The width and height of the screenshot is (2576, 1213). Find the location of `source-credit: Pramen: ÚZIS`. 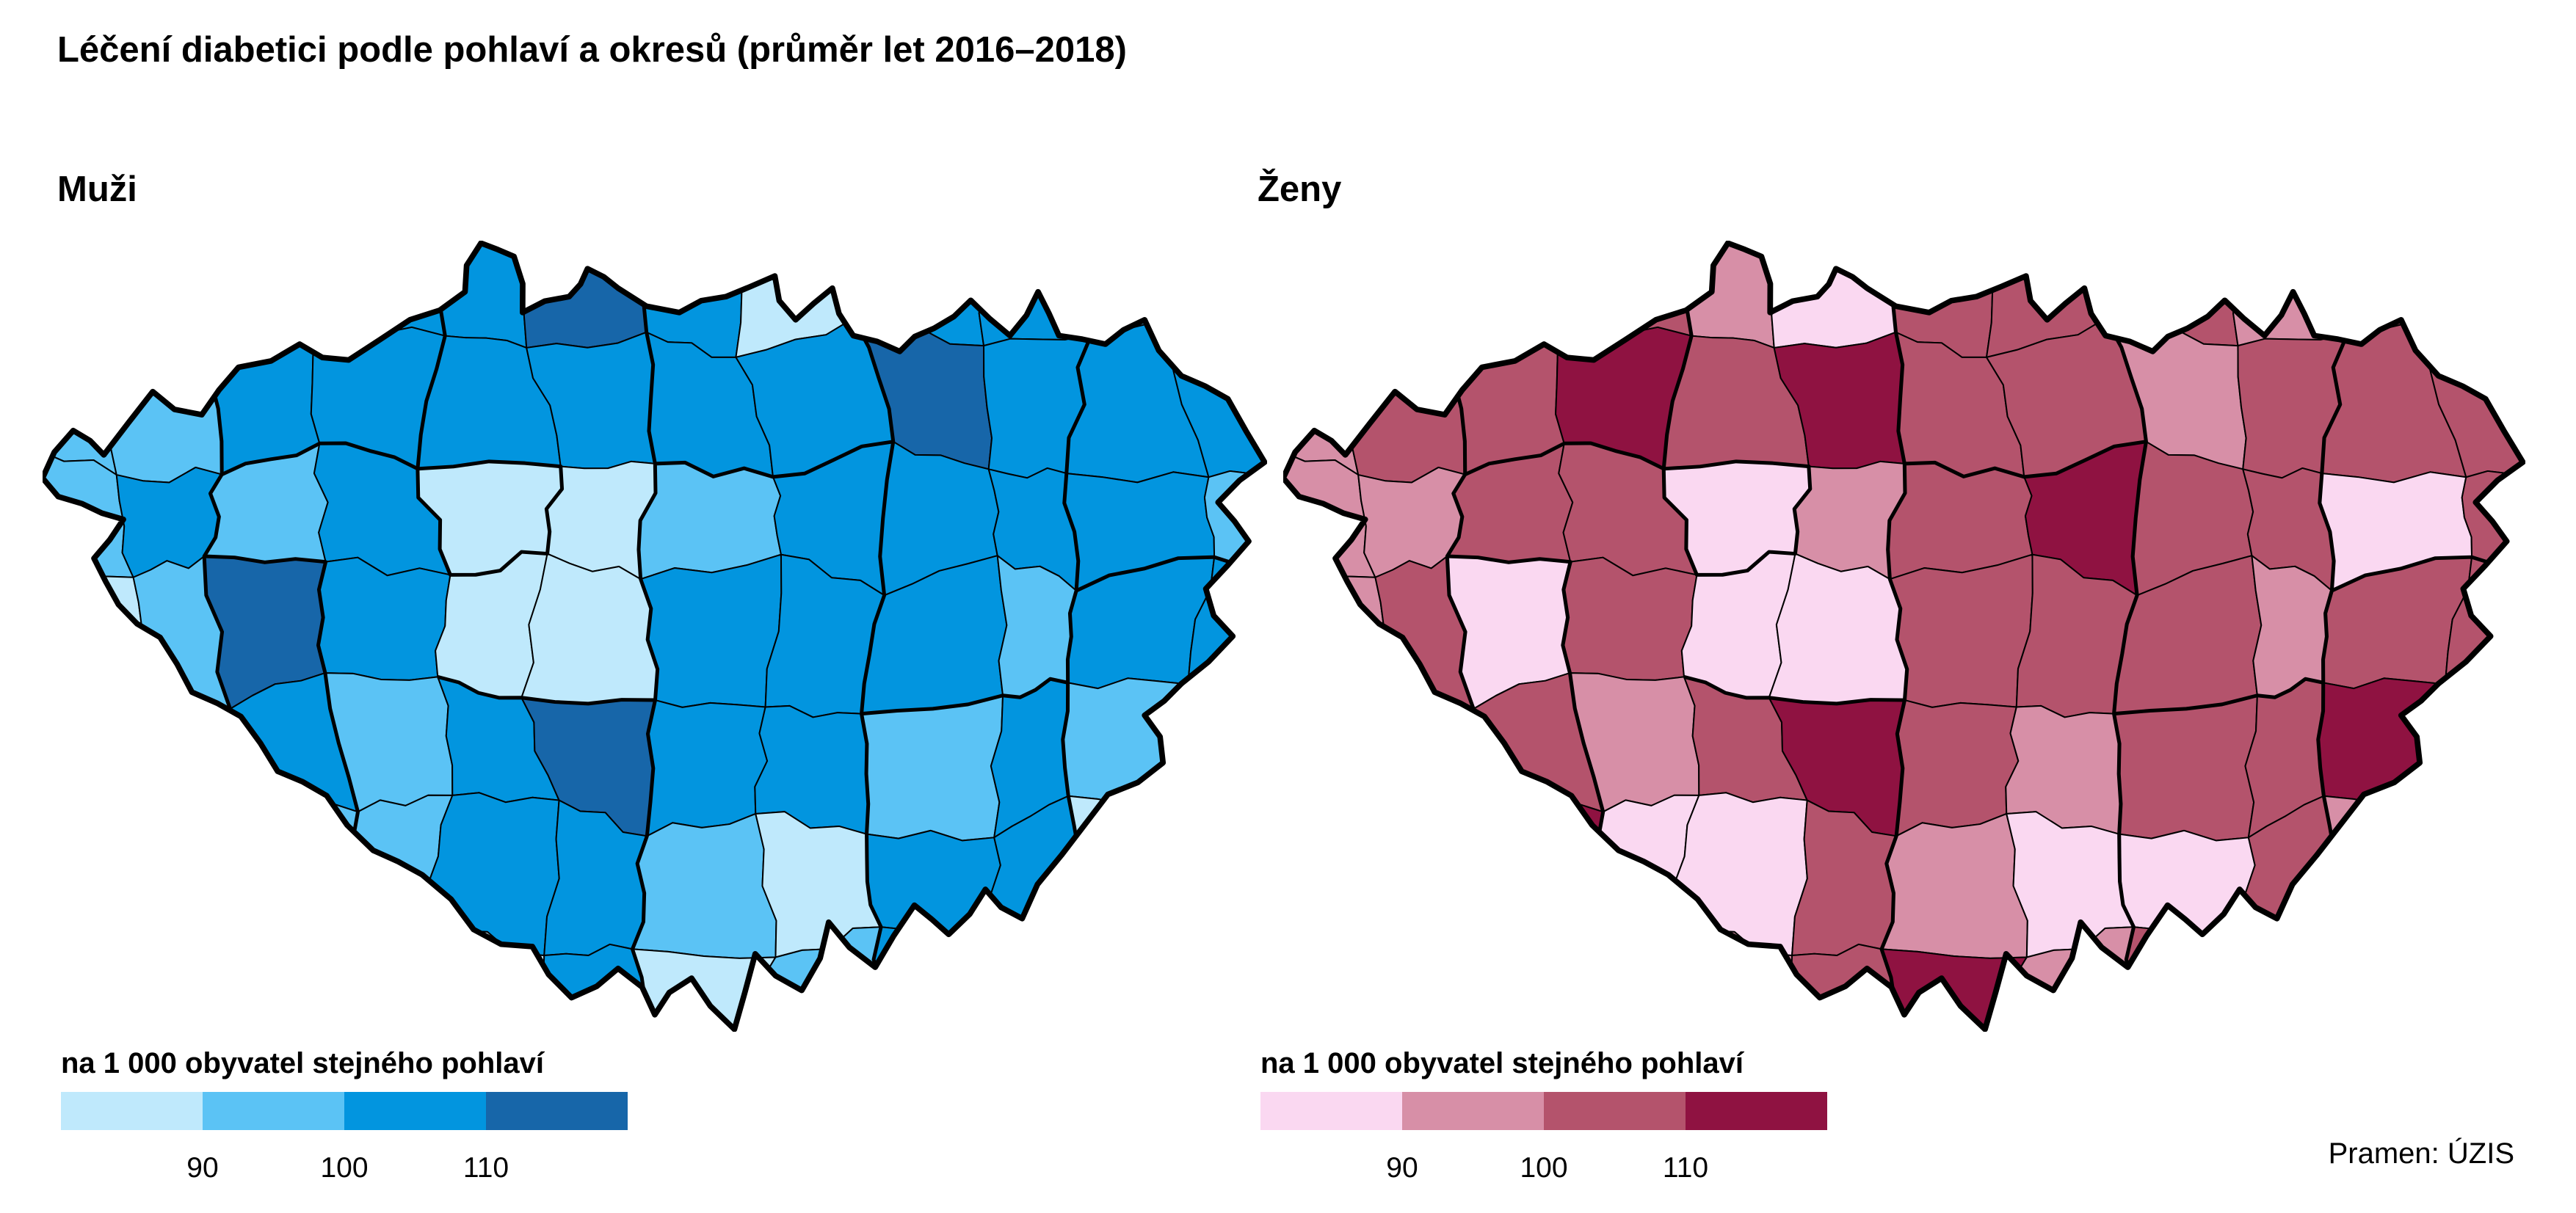

source-credit: Pramen: ÚZIS is located at coordinates (2421, 1153).